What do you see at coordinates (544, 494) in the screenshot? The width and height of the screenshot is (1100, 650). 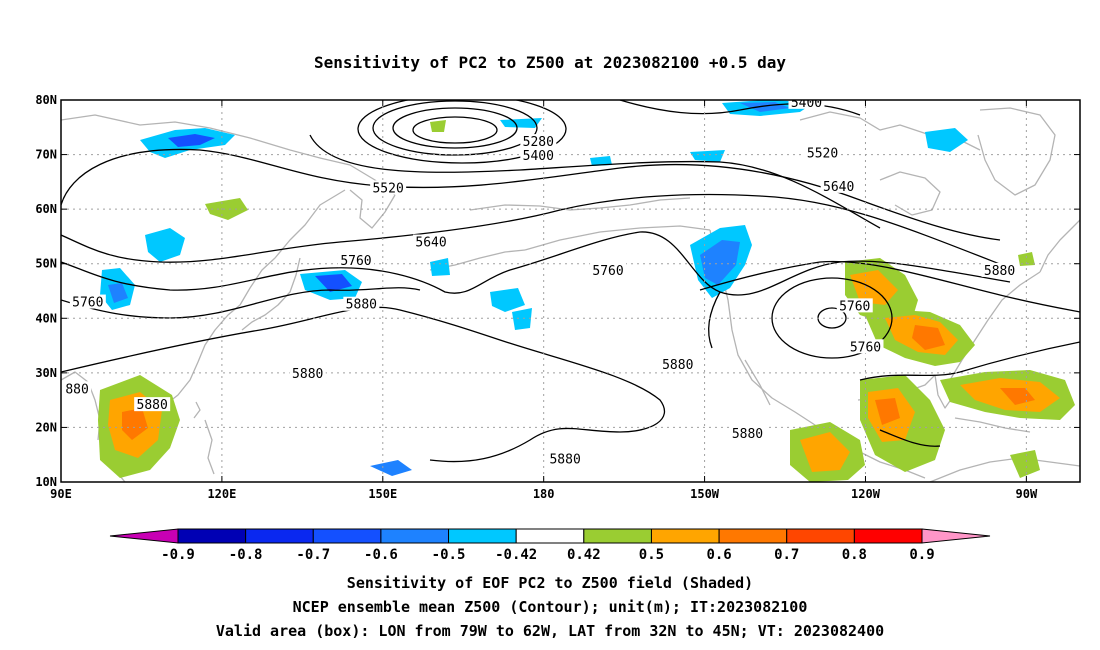 I see `lon-tick-label: 180` at bounding box center [544, 494].